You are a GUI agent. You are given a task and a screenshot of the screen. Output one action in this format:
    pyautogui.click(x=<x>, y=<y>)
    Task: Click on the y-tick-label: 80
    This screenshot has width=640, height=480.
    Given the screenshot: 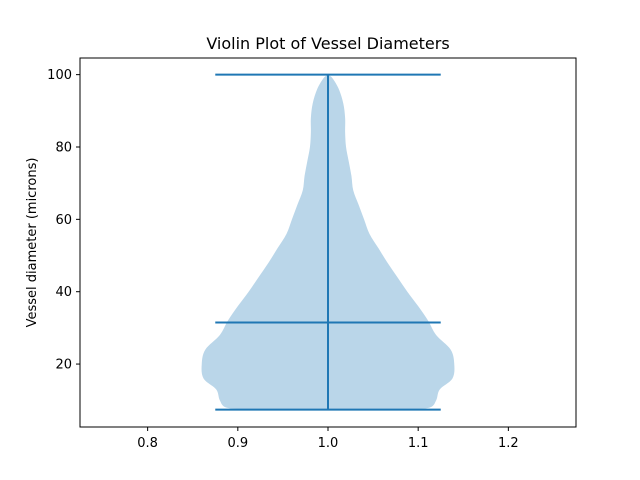 What is the action you would take?
    pyautogui.click(x=63, y=147)
    